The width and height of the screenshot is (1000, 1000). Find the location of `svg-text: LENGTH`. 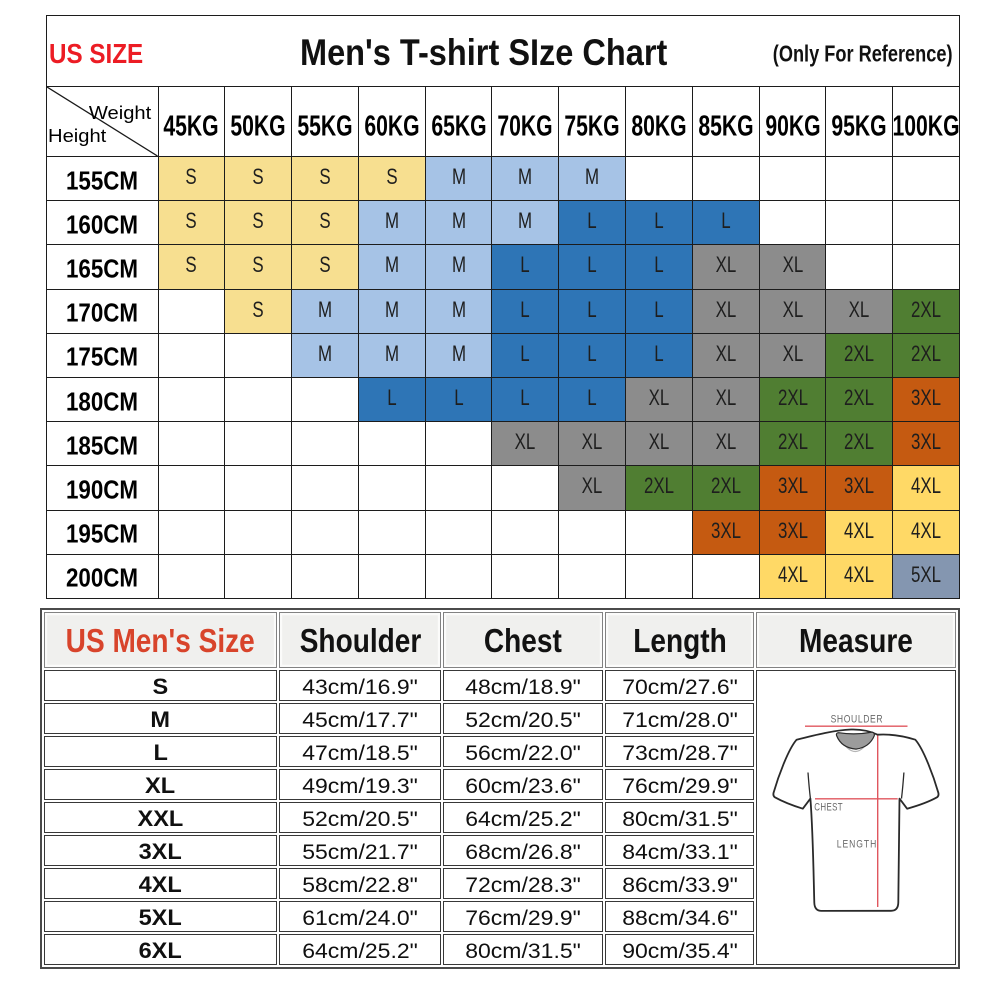

svg-text: LENGTH is located at coordinates (857, 844).